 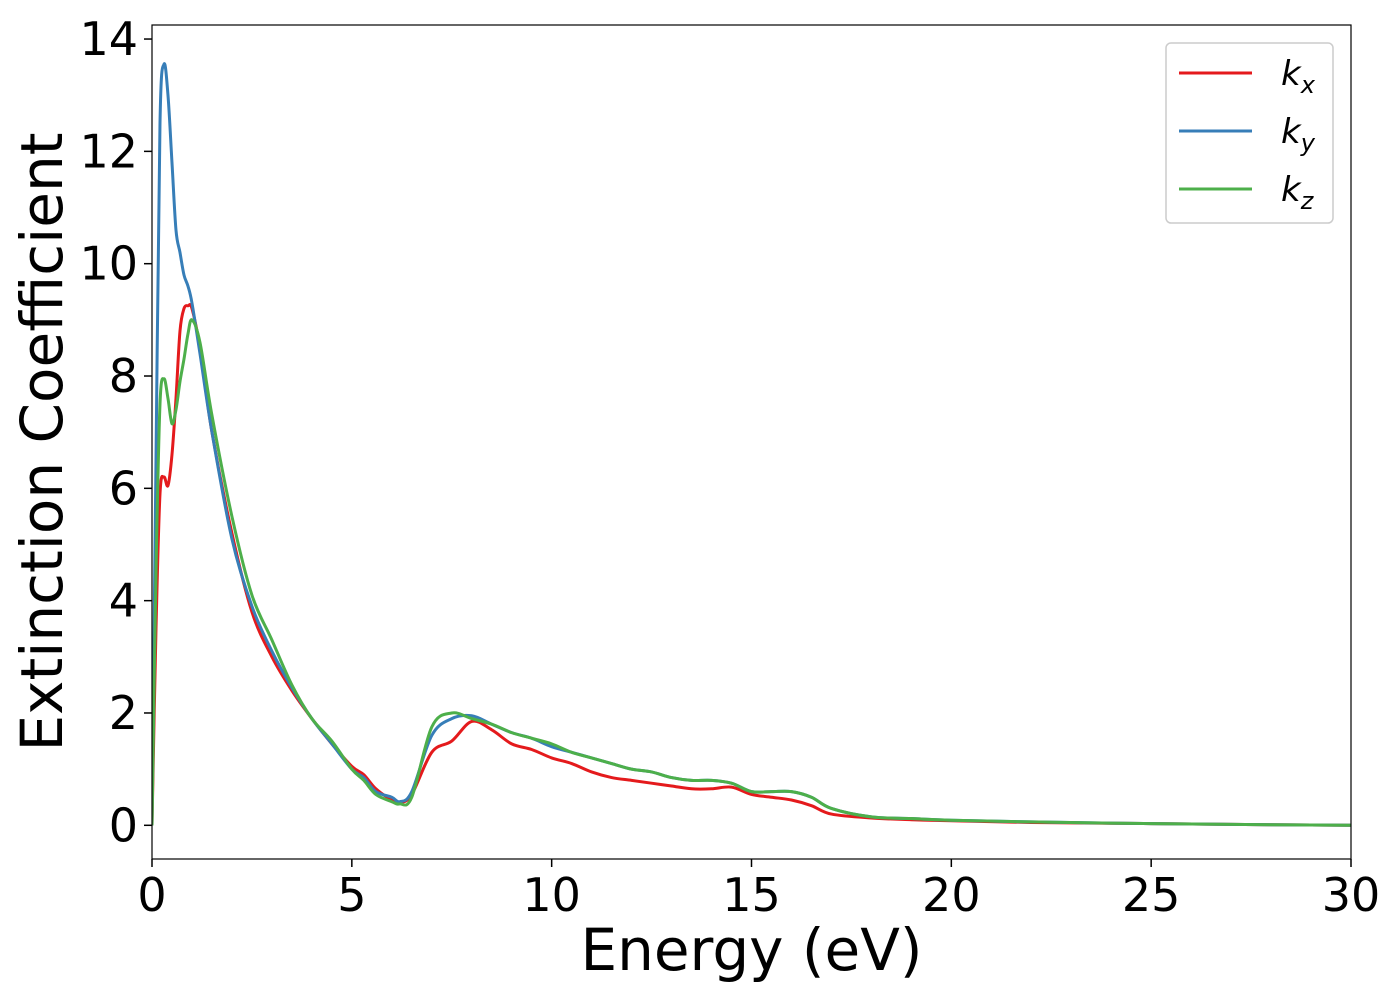 I want to click on y-tick-label: 10, so click(x=108, y=264).